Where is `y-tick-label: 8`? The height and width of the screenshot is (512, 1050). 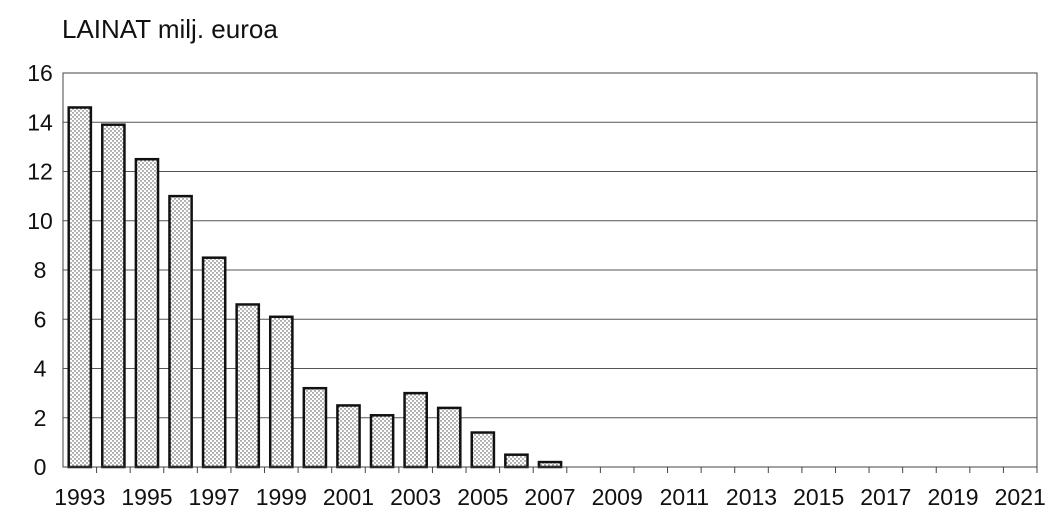
y-tick-label: 8 is located at coordinates (40, 270).